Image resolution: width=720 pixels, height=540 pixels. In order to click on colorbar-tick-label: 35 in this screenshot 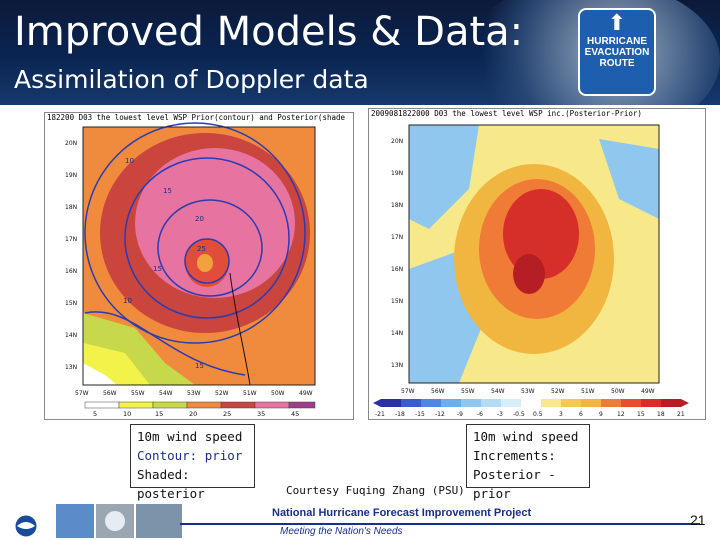, I will do `click(261, 414)`.